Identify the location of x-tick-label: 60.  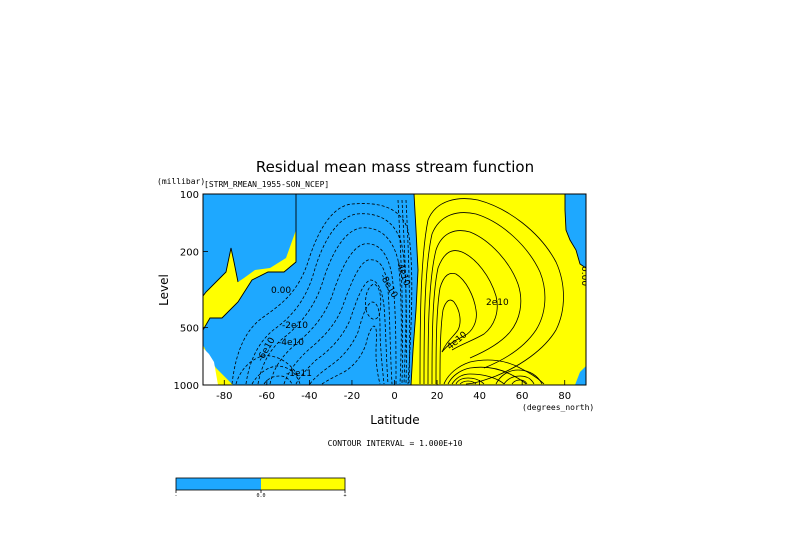
(522, 396).